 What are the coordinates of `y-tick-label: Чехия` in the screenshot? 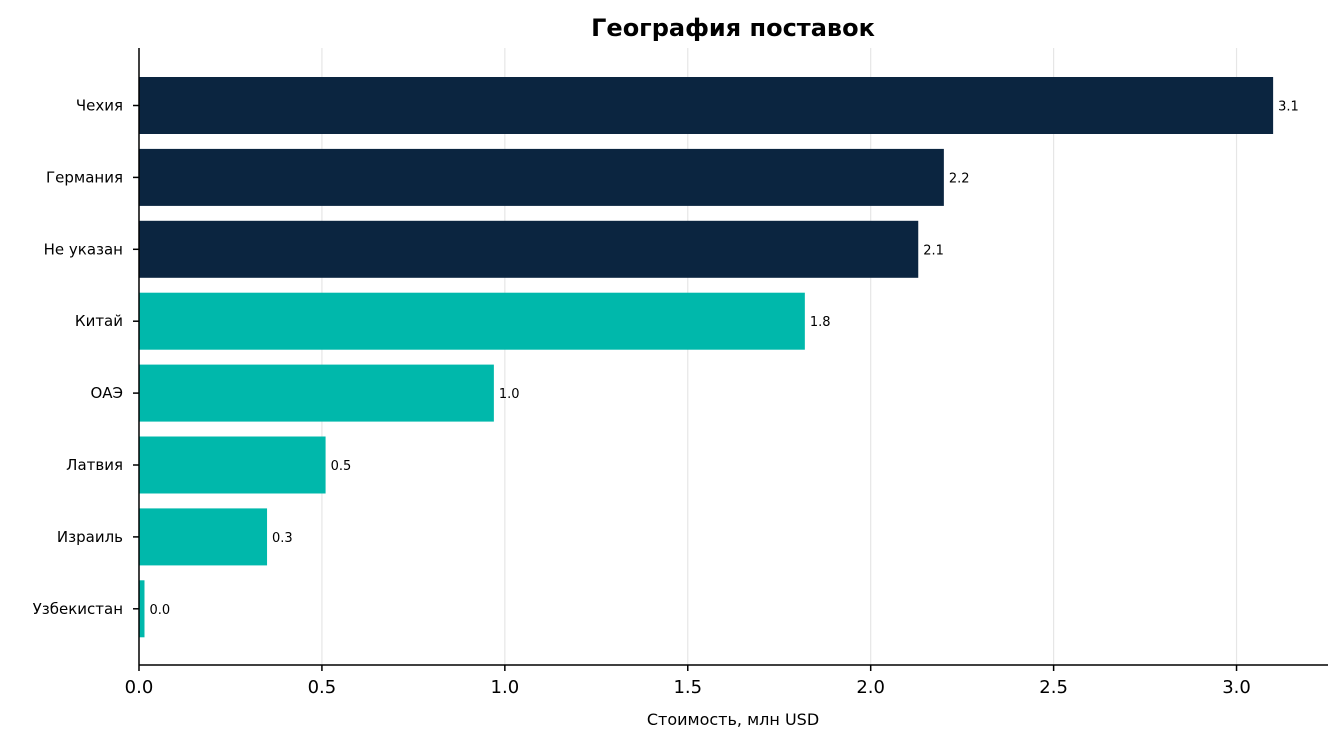 It's located at (99, 106).